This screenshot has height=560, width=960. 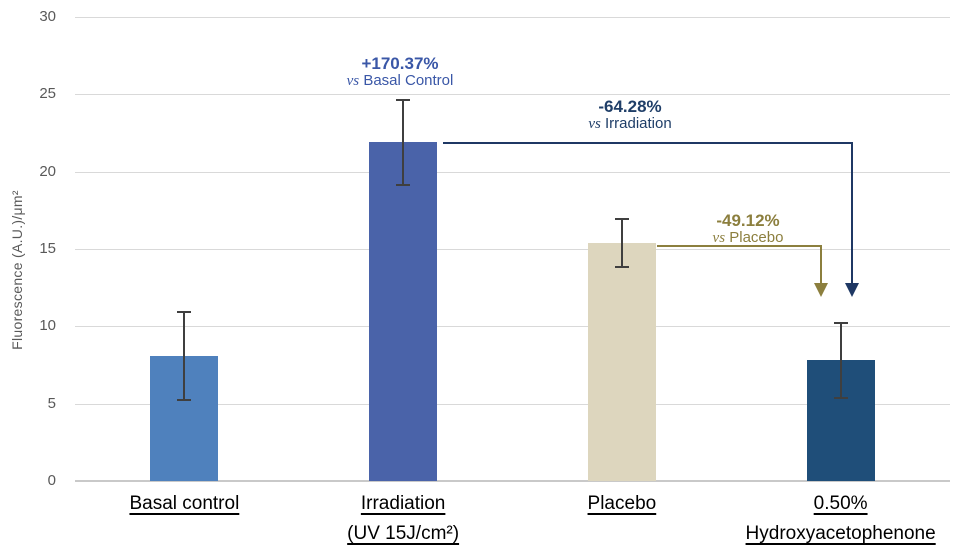 I want to click on category-label-line: (UV 15J/cm²), so click(x=403, y=534).